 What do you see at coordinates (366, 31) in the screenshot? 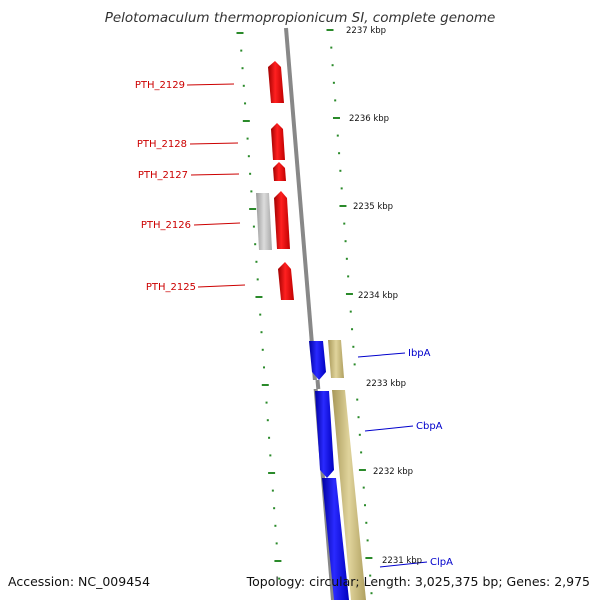
I see `kbp-label: 2237 kbp` at bounding box center [366, 31].